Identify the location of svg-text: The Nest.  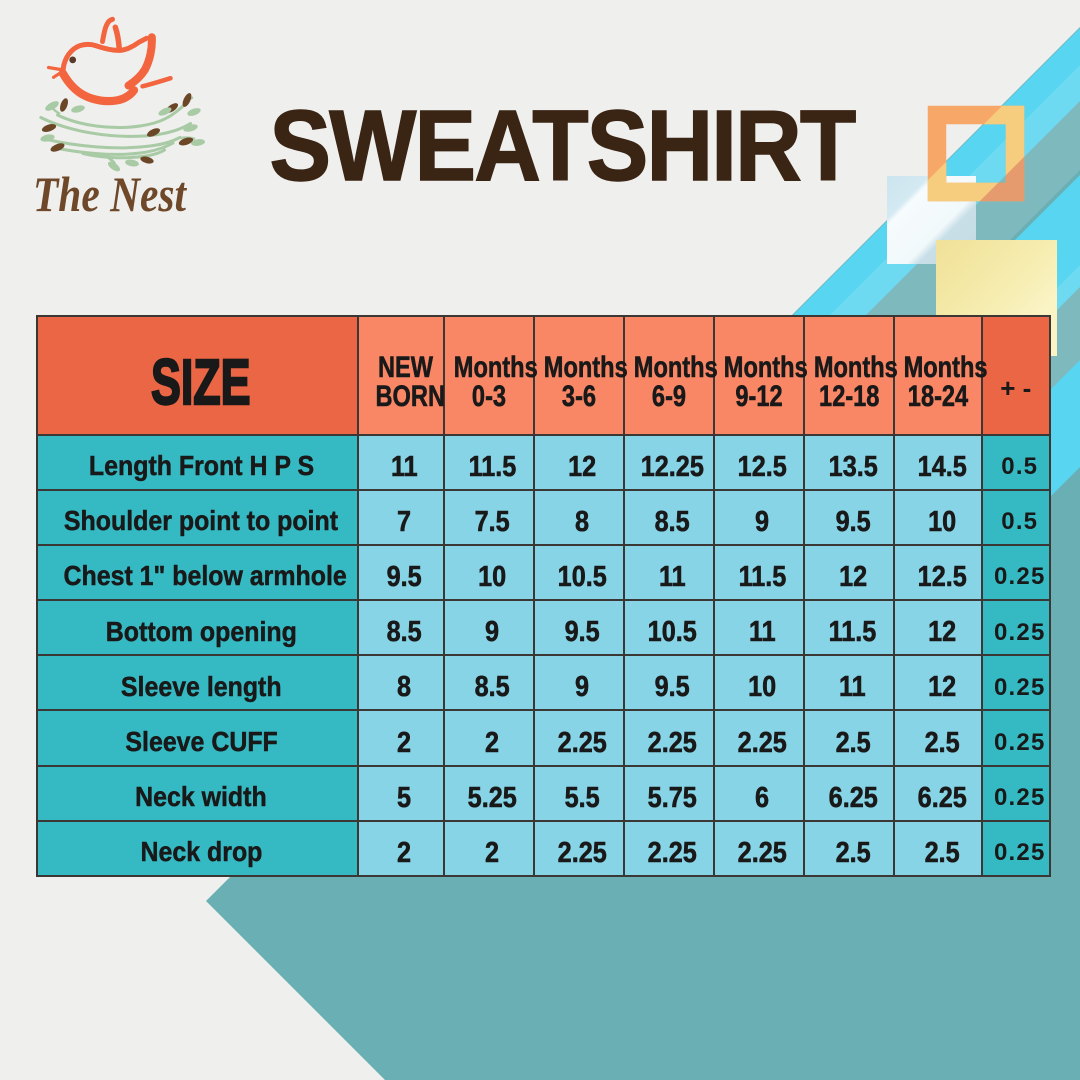
(110, 194).